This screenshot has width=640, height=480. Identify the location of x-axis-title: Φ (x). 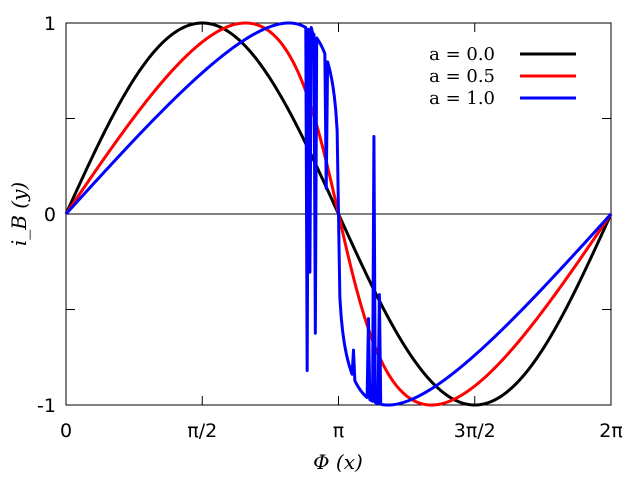
(338, 462).